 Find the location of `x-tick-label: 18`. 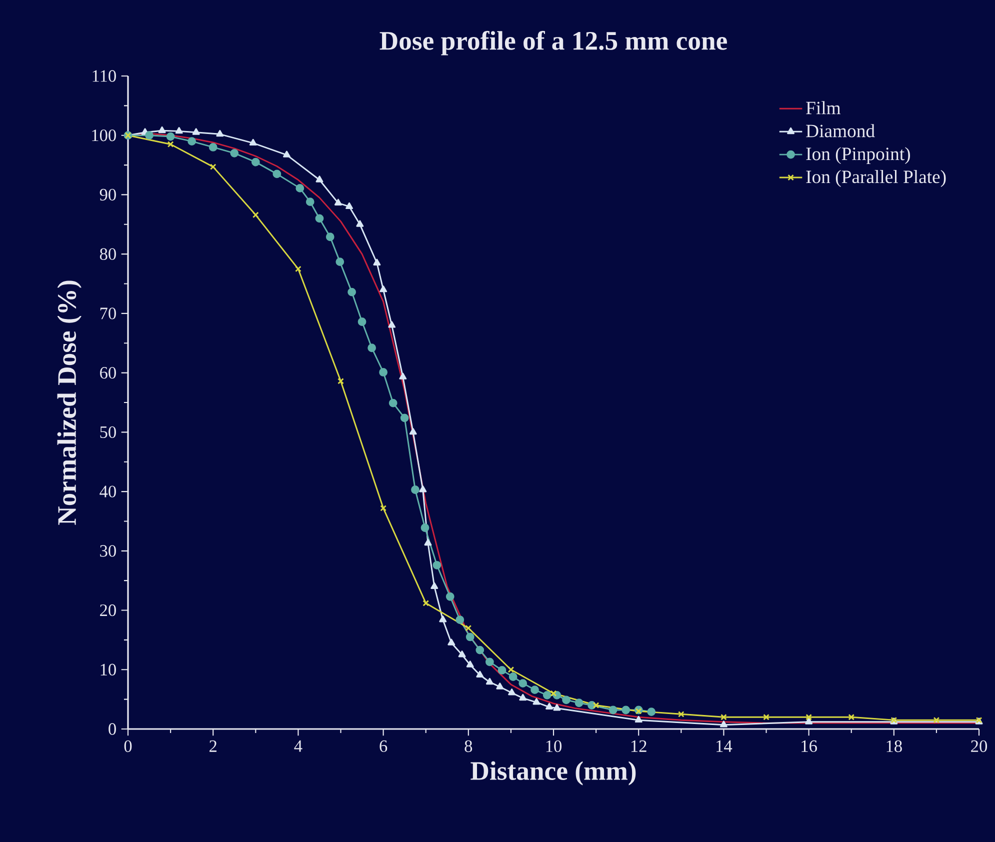

x-tick-label: 18 is located at coordinates (894, 746).